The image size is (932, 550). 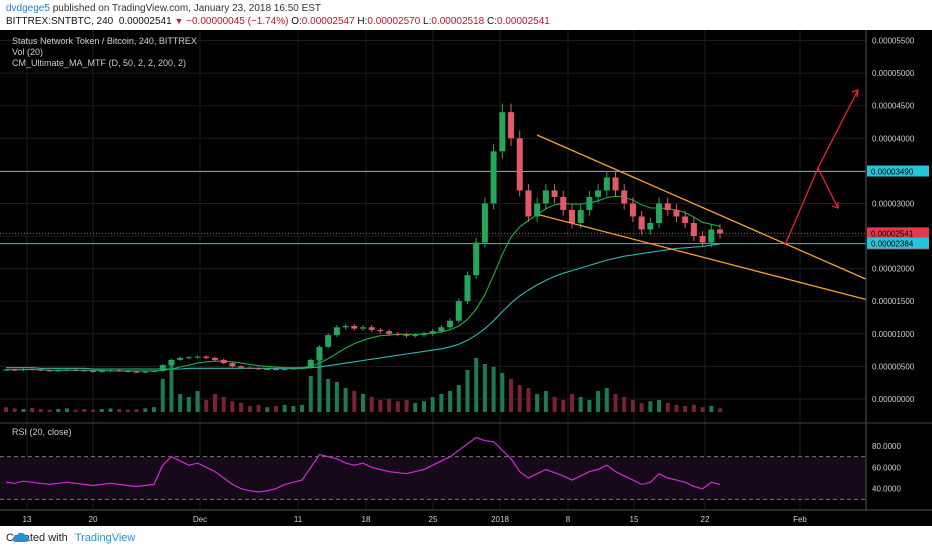 What do you see at coordinates (704, 257) in the screenshot?
I see `lower-trendline` at bounding box center [704, 257].